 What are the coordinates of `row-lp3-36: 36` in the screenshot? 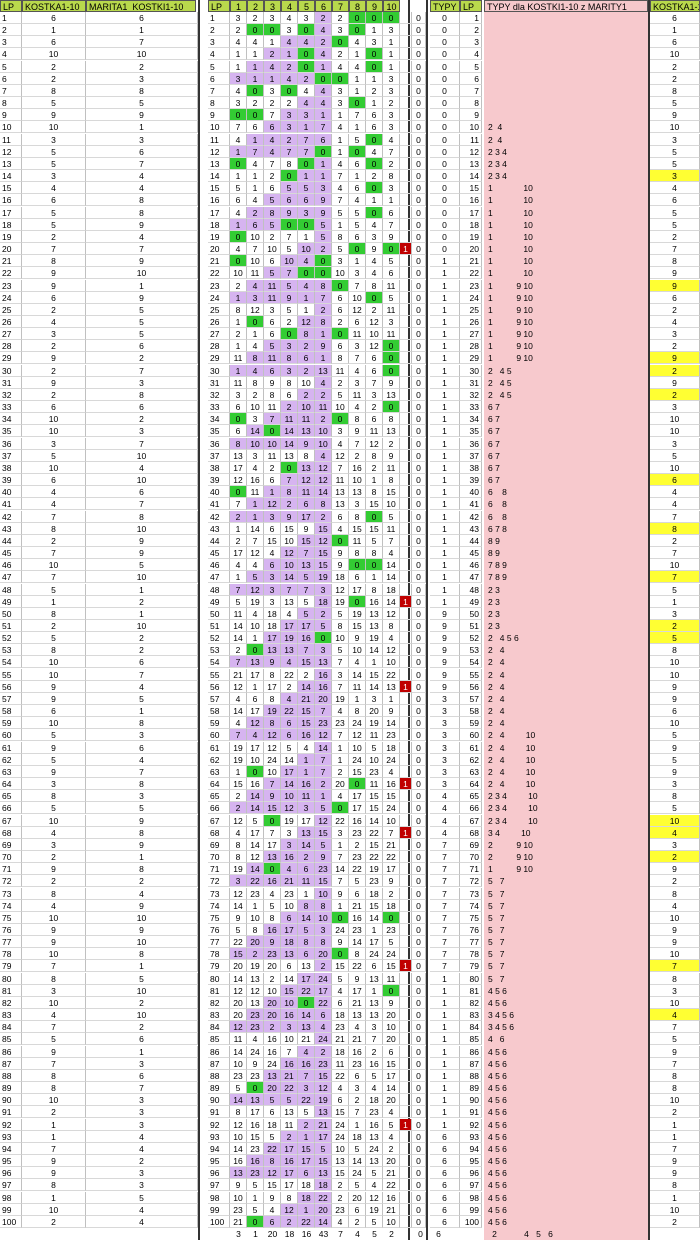 It's located at (471, 443).